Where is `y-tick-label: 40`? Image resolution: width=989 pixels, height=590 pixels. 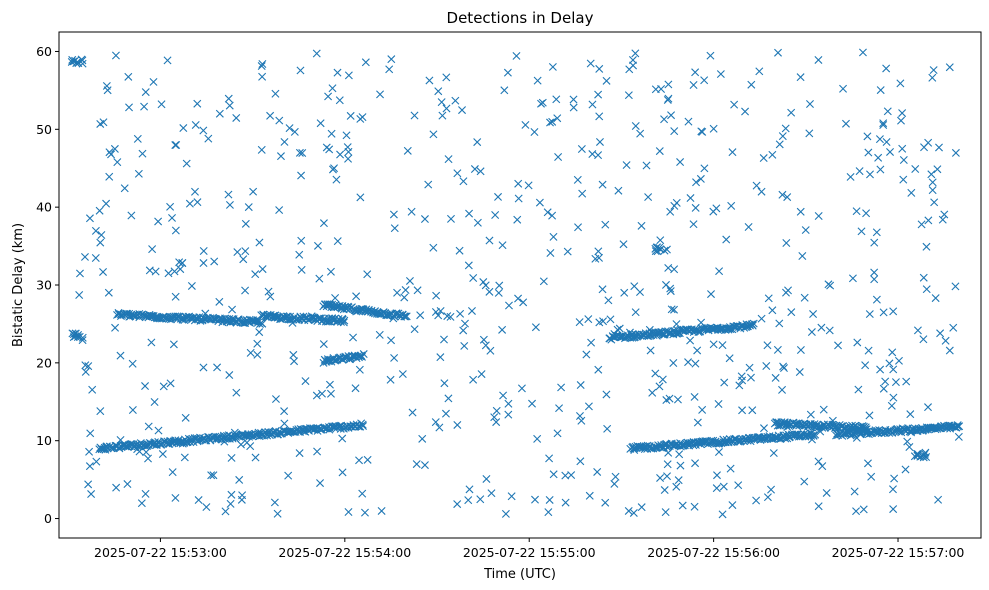 y-tick-label: 40 is located at coordinates (44, 207).